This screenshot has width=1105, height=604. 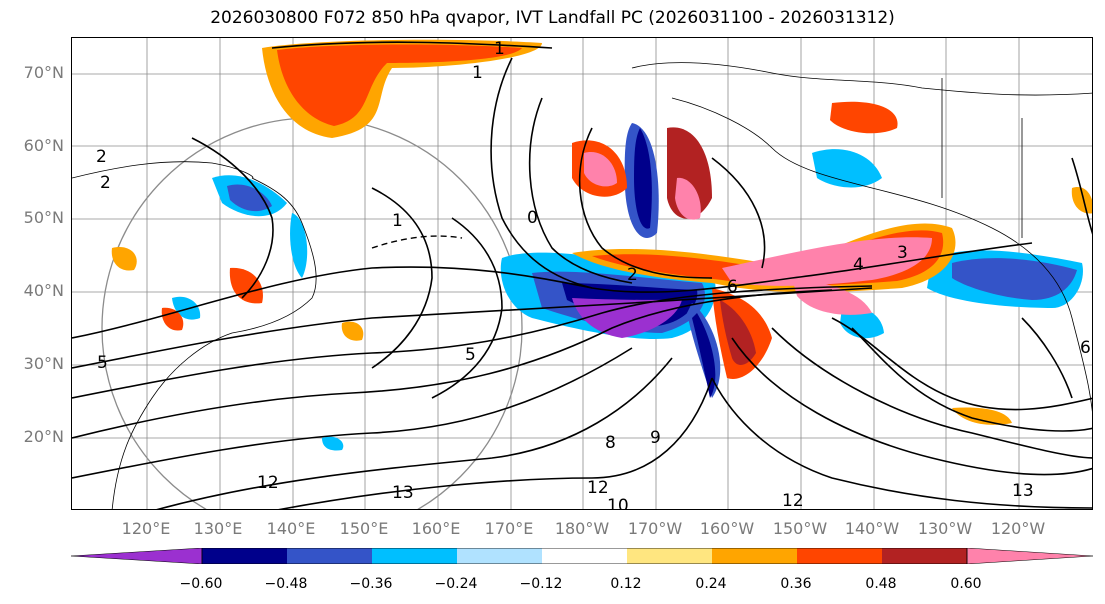 What do you see at coordinates (541, 584) in the screenshot?
I see `colorbar-tick: −0.12` at bounding box center [541, 584].